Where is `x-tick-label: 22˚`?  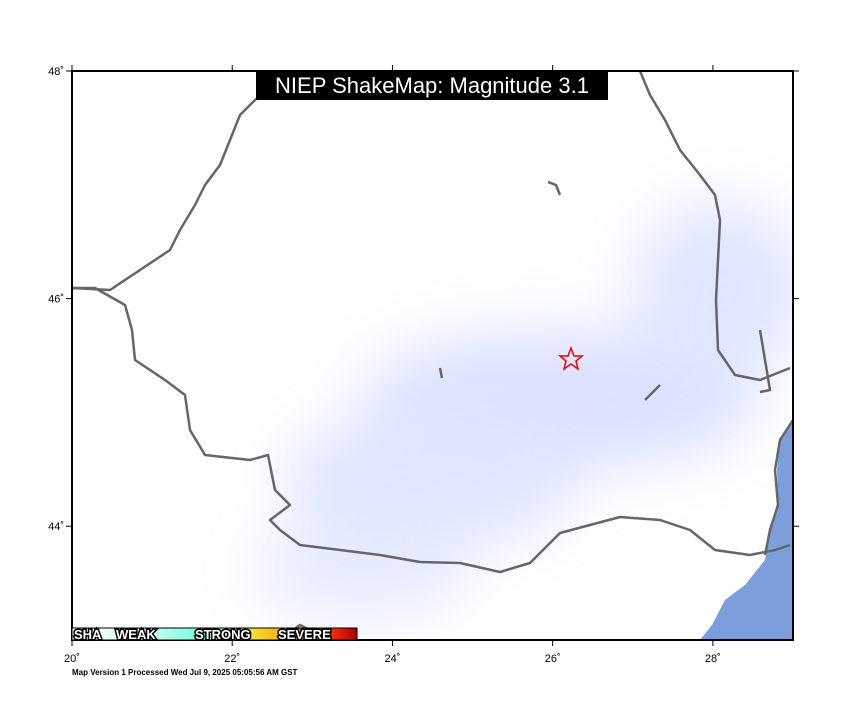
x-tick-label: 22˚ is located at coordinates (232, 659).